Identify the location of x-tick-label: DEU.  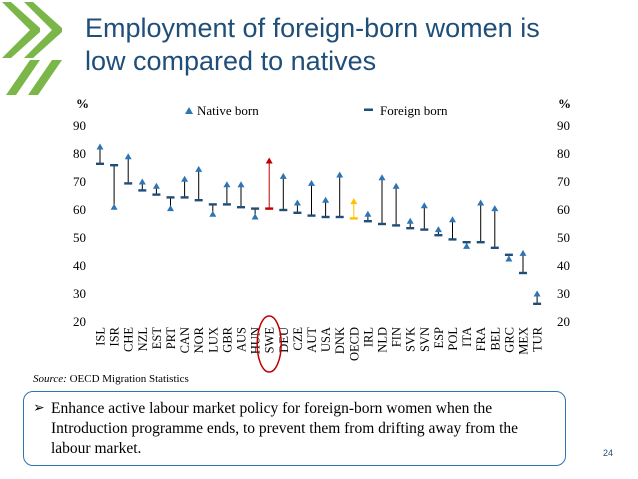
(284, 340).